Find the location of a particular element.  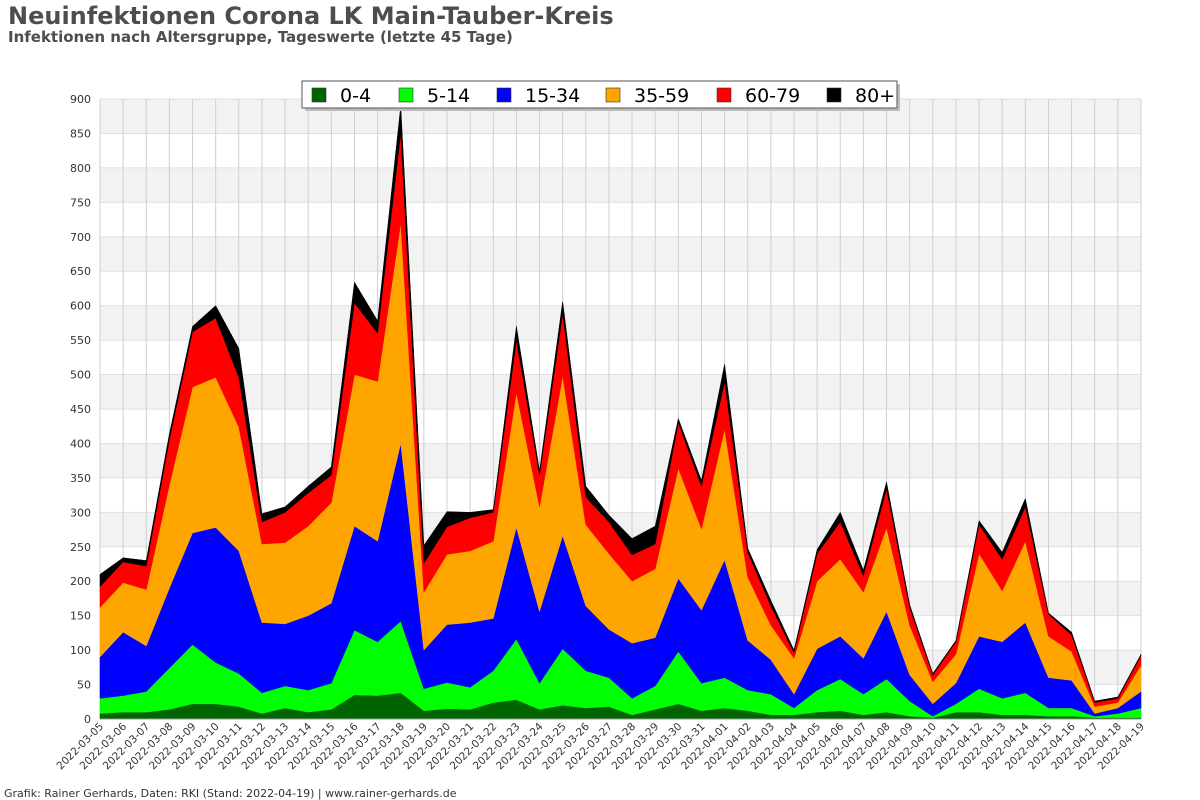

legend-swatch-80+ is located at coordinates (834, 95).